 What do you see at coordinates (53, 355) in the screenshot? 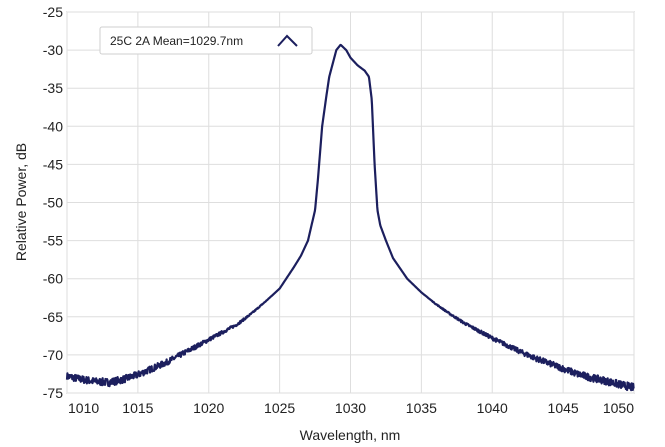
I see `y-tick-label: -70` at bounding box center [53, 355].